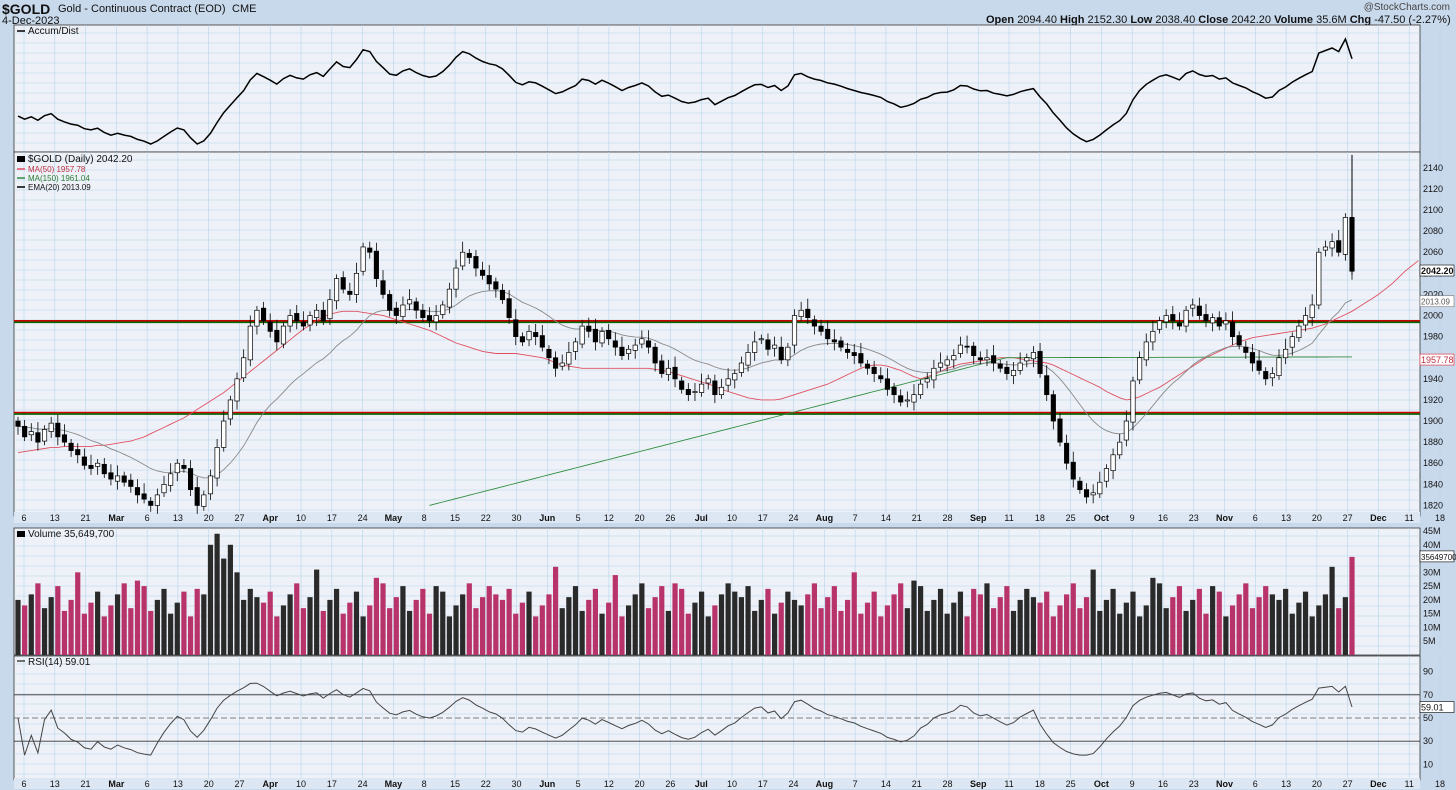  I want to click on volume-label: Volume, so click(1294, 20).